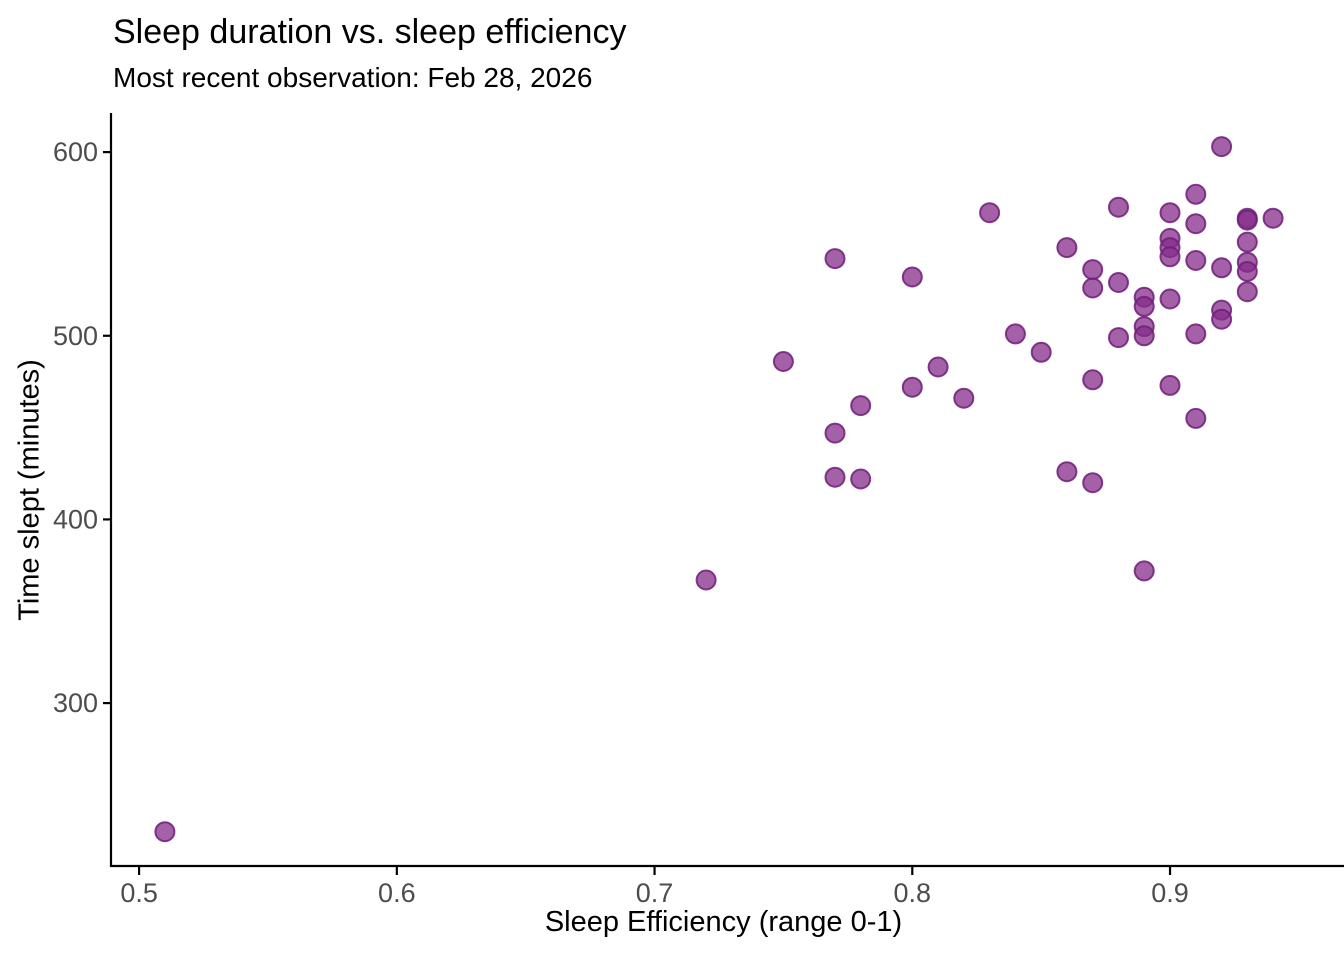 The width and height of the screenshot is (1344, 960). I want to click on x-tick-label: 0.8, so click(913, 893).